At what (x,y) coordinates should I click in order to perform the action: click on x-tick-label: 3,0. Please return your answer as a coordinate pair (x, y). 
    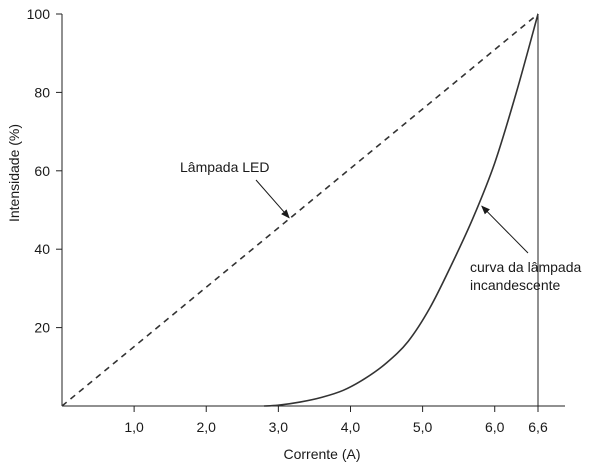
    Looking at the image, I should click on (279, 427).